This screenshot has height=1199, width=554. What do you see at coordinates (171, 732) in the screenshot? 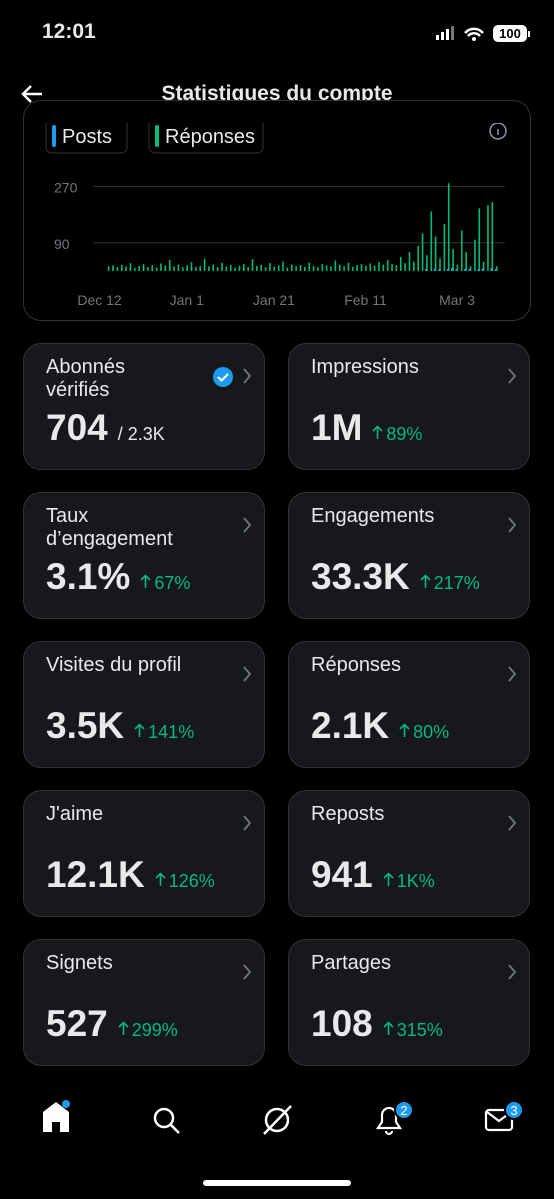
I see `change-value: 141%` at bounding box center [171, 732].